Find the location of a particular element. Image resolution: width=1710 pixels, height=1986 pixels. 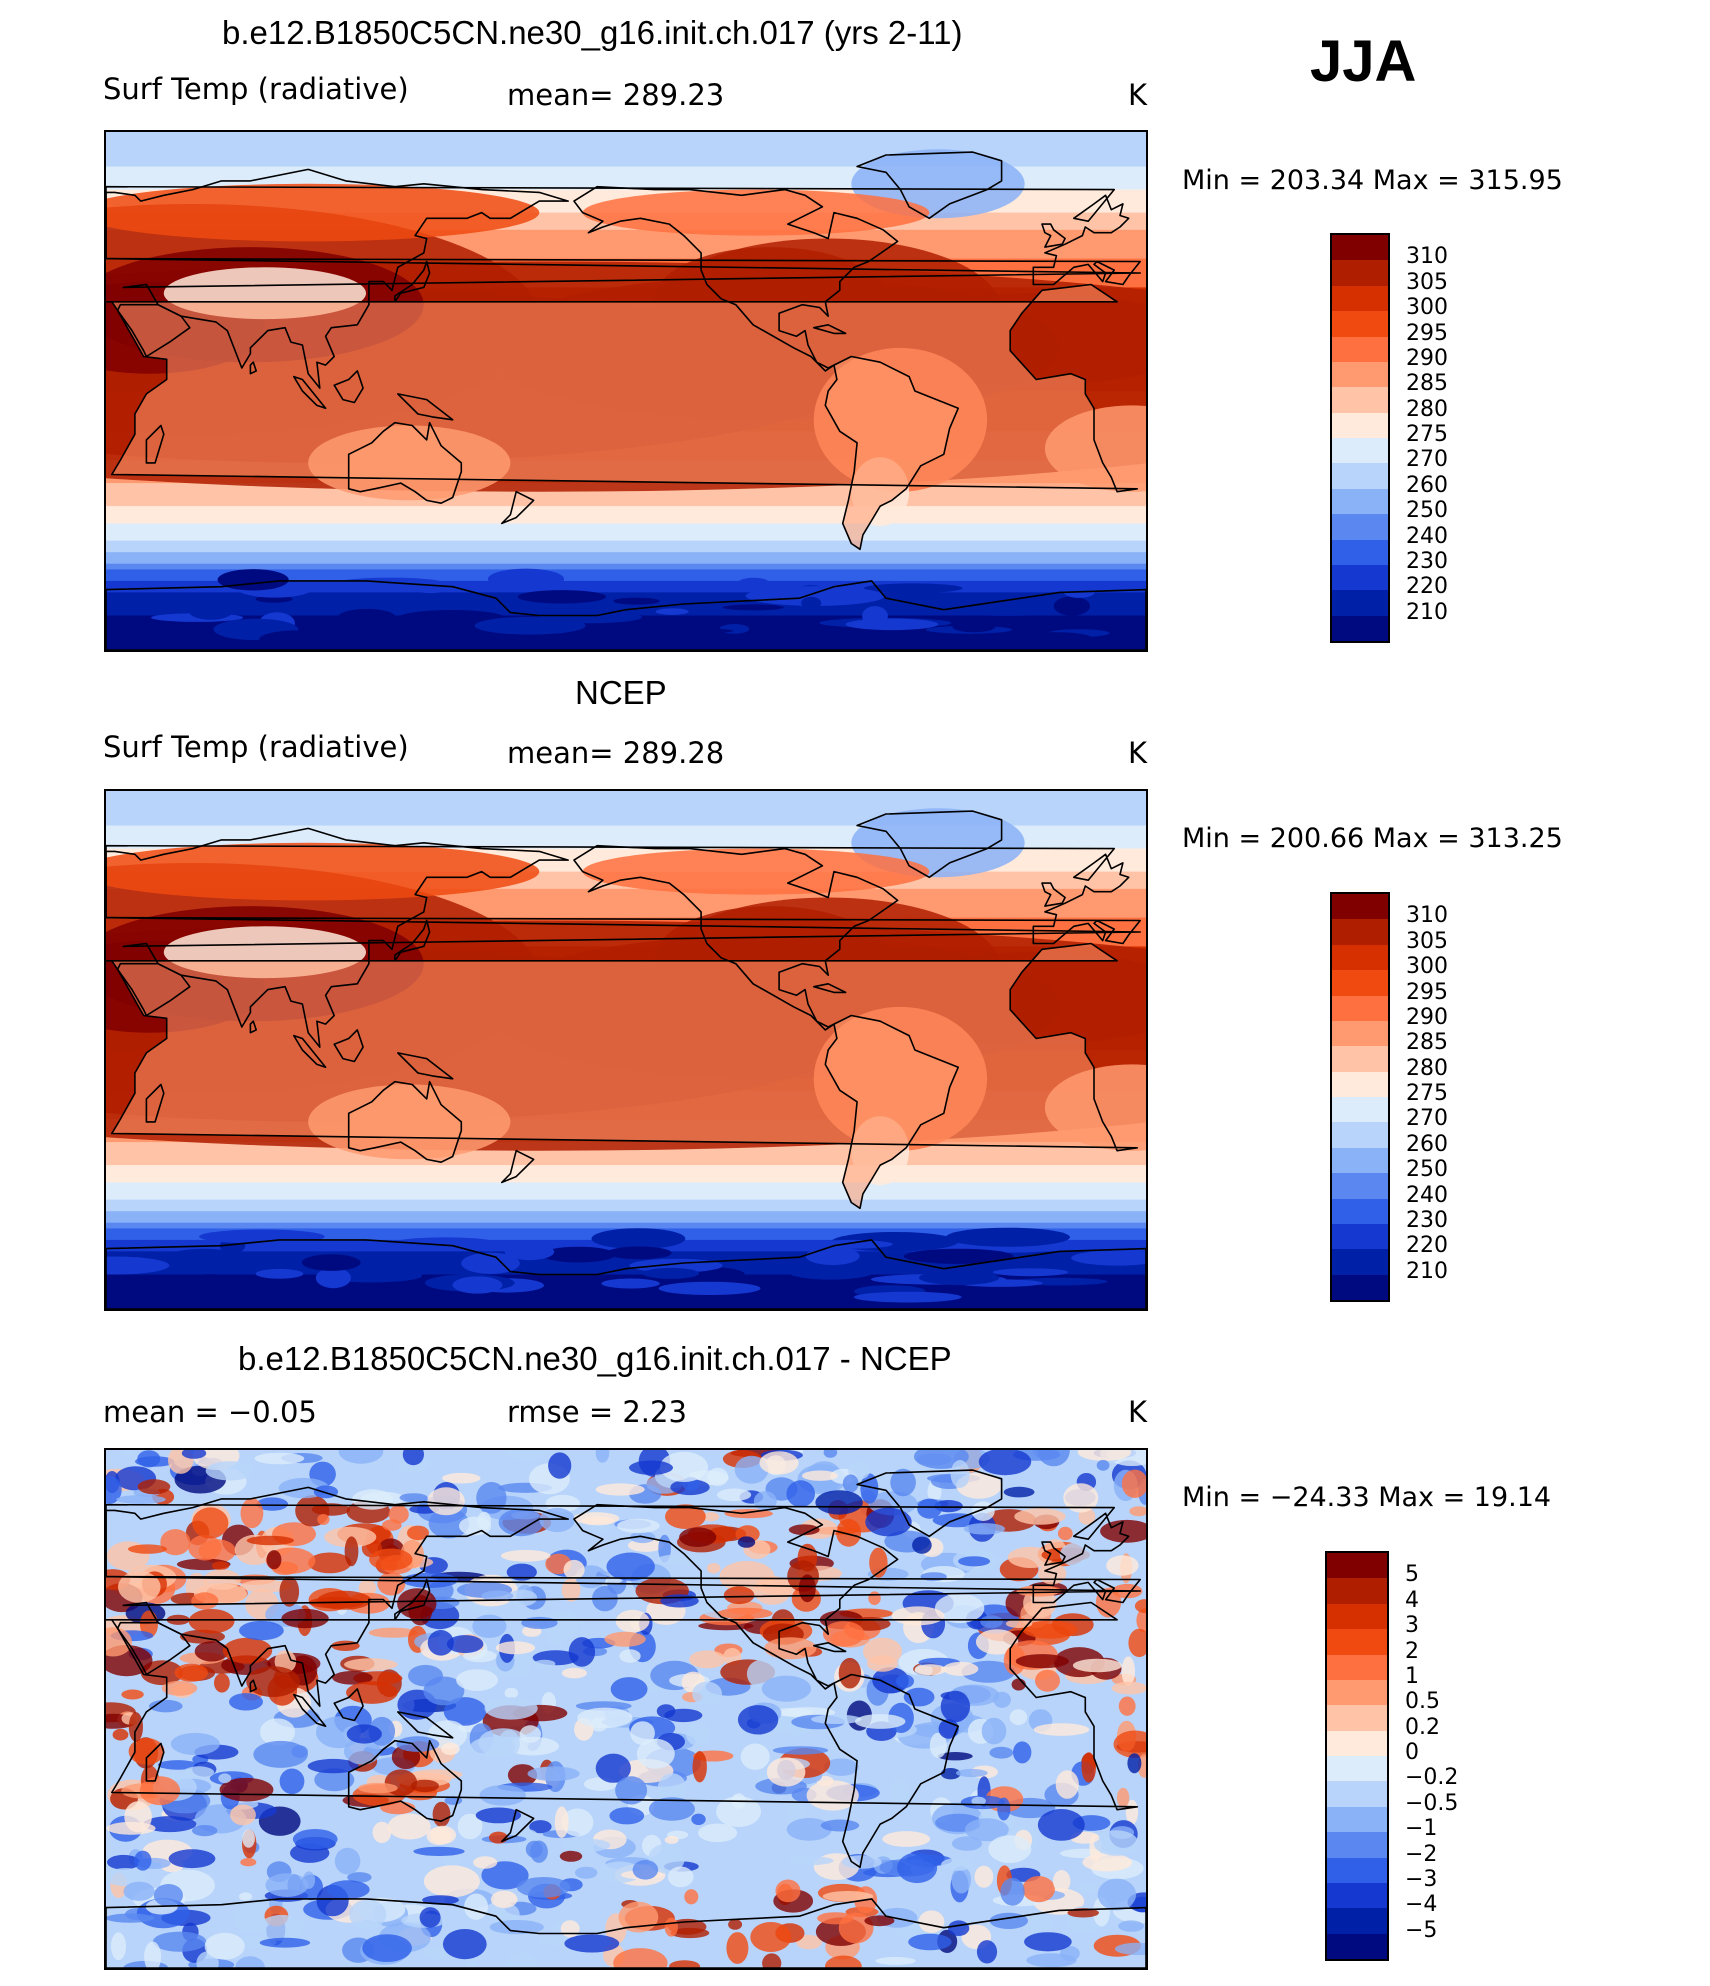

colorbar-tick-label: 210 is located at coordinates (1427, 612).